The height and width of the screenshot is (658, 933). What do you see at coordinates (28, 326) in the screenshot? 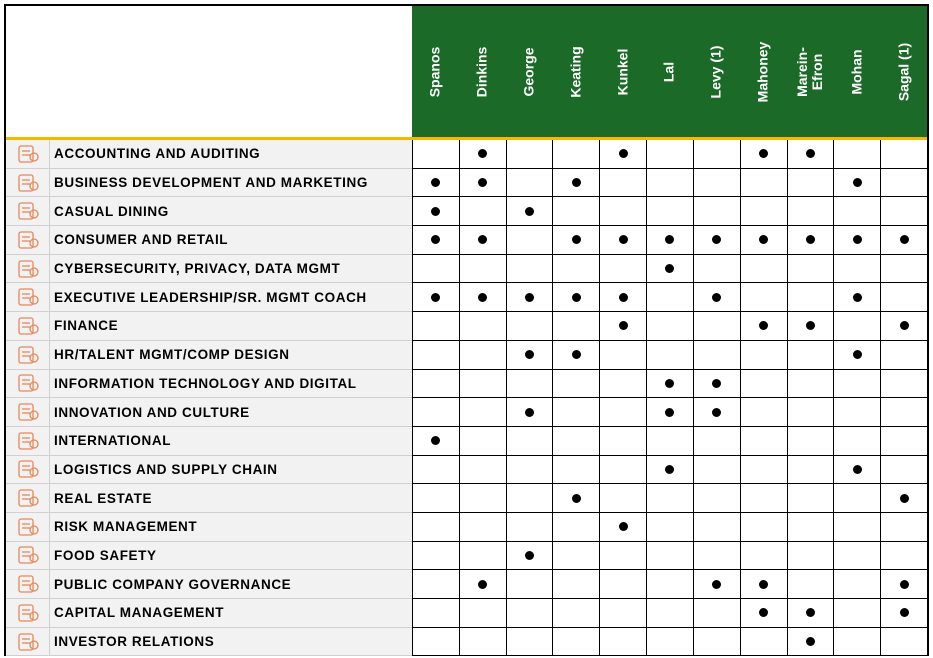
I see `hand-money-icon` at bounding box center [28, 326].